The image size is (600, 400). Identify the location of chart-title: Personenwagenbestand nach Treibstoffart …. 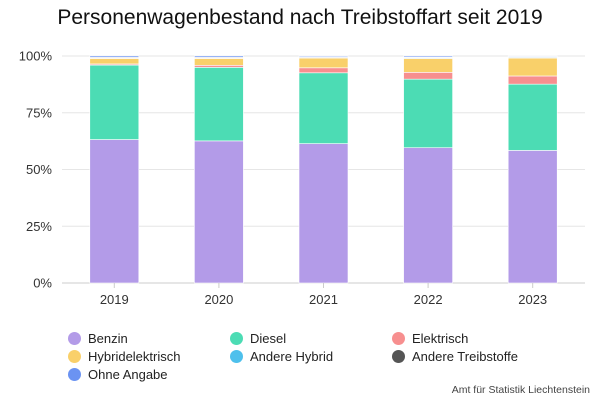
(300, 17).